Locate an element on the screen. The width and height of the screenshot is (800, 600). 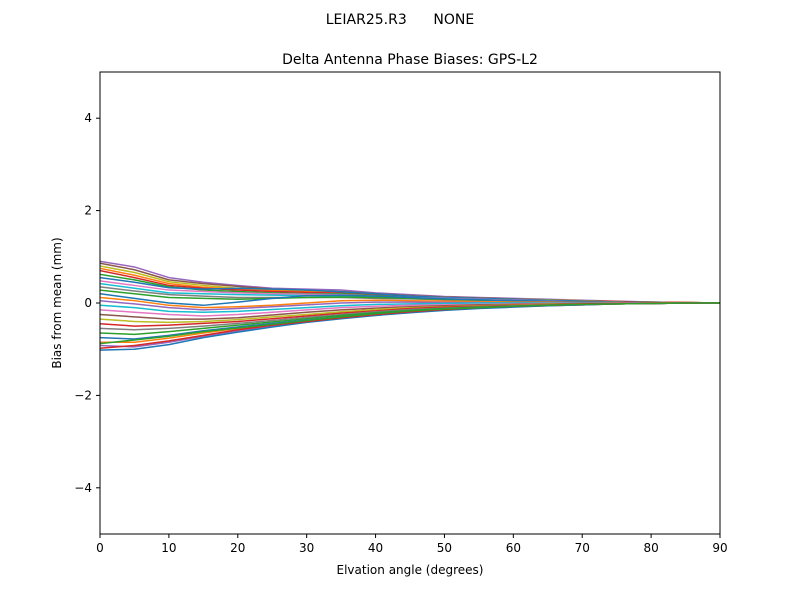
y-tick-label: 2 is located at coordinates (88, 211).